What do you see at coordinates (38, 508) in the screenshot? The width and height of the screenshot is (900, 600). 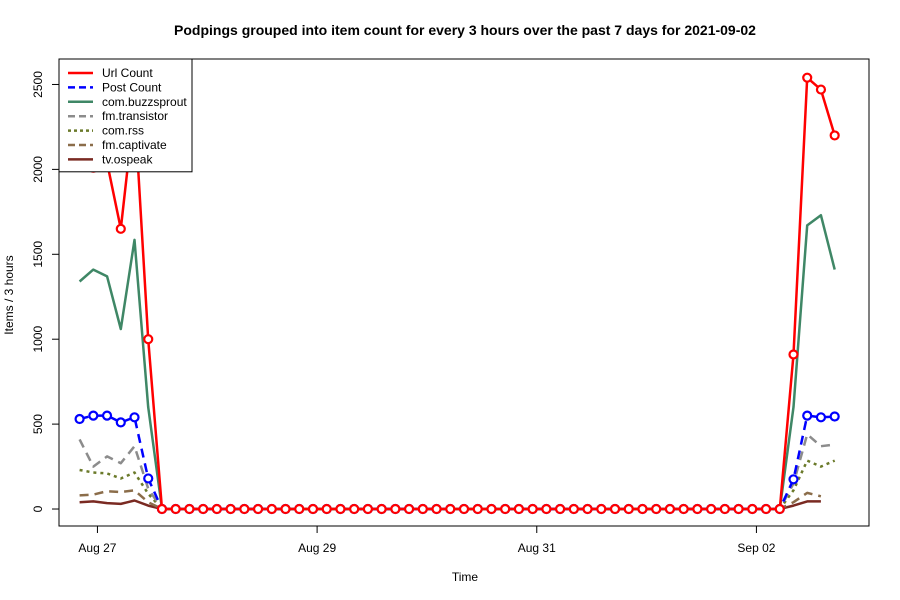 I see `y-tick-label-0: 0` at bounding box center [38, 508].